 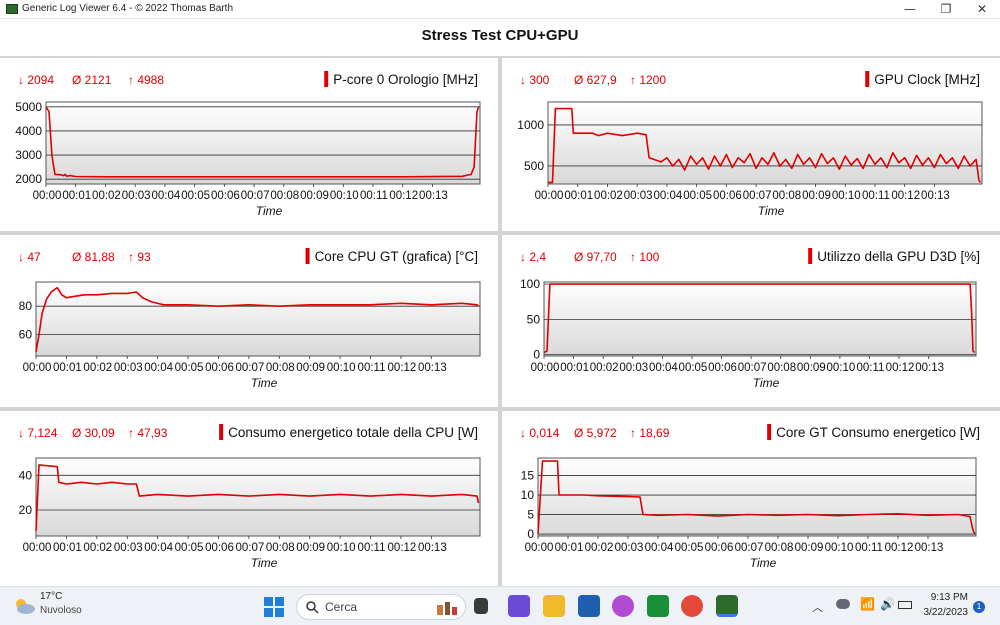 I want to click on page-title: Stress Test CPU+GPU, so click(x=500, y=35).